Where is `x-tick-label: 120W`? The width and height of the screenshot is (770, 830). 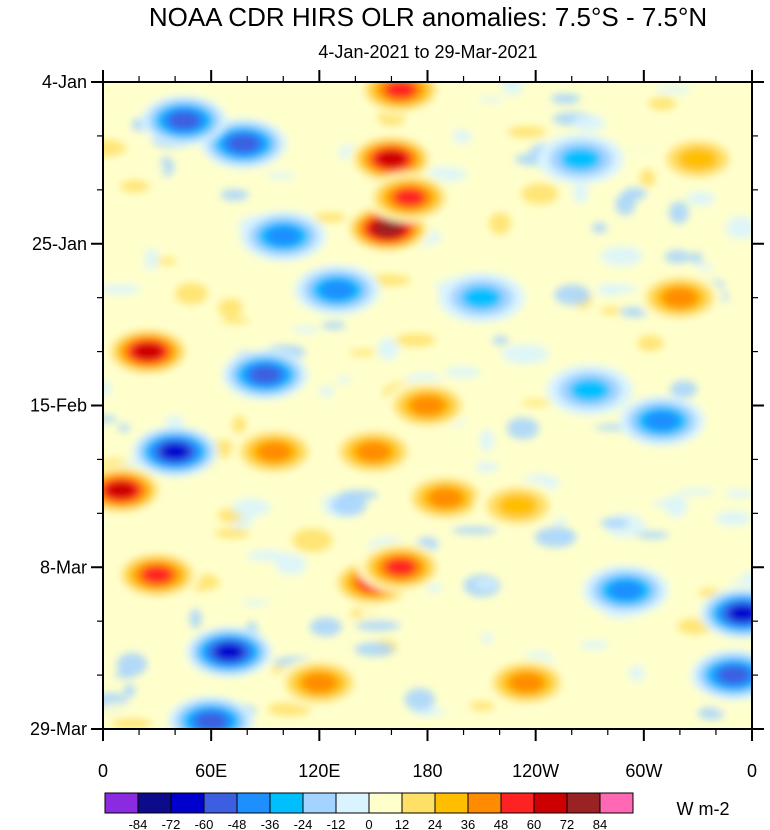 x-tick-label: 120W is located at coordinates (535, 771).